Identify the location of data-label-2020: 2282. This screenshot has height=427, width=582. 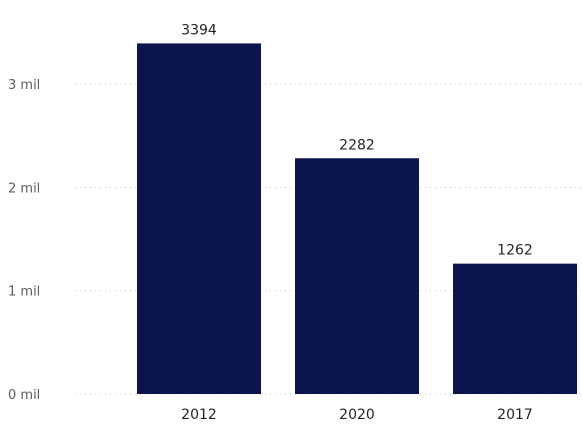
(357, 145).